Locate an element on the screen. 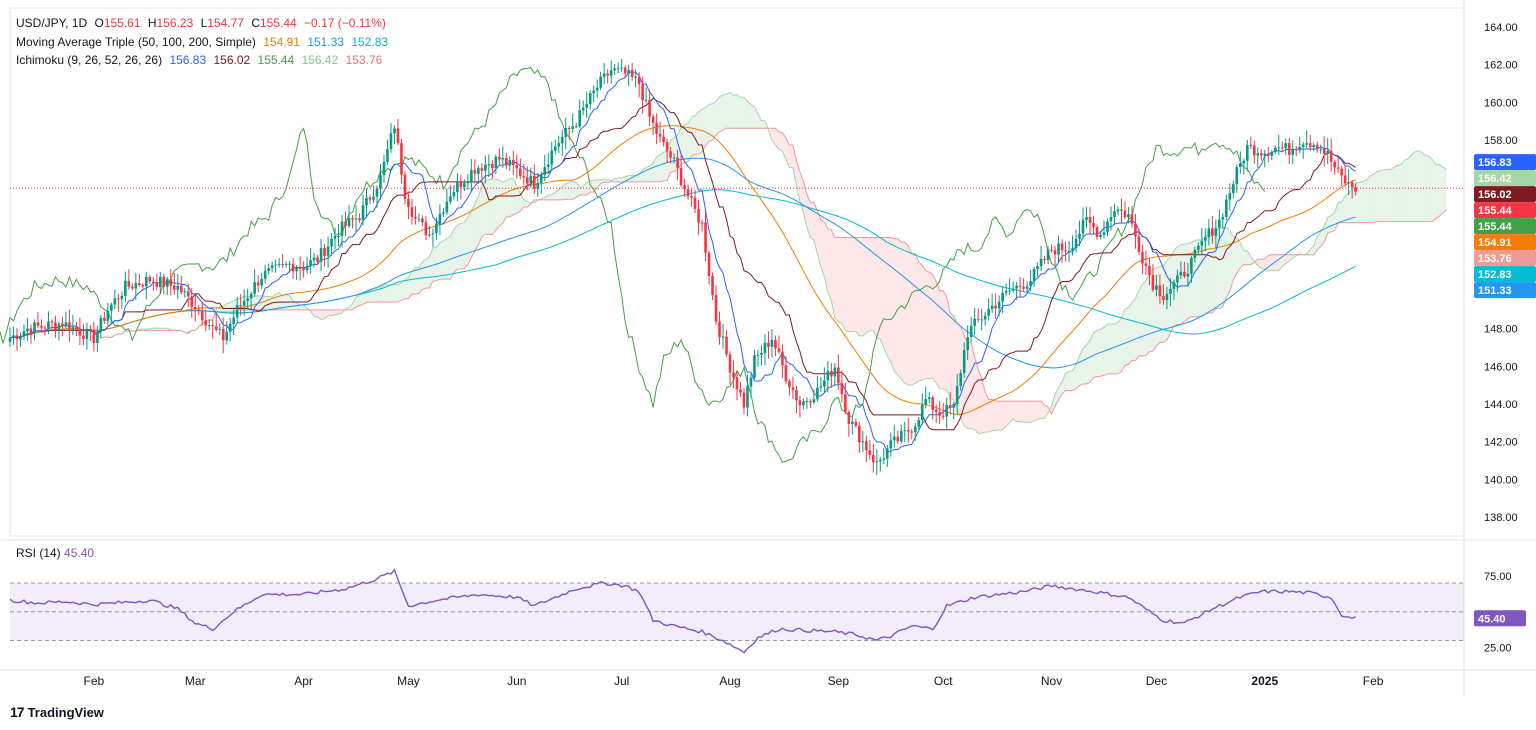  rsi-tick-label: 25.00 is located at coordinates (1498, 649).